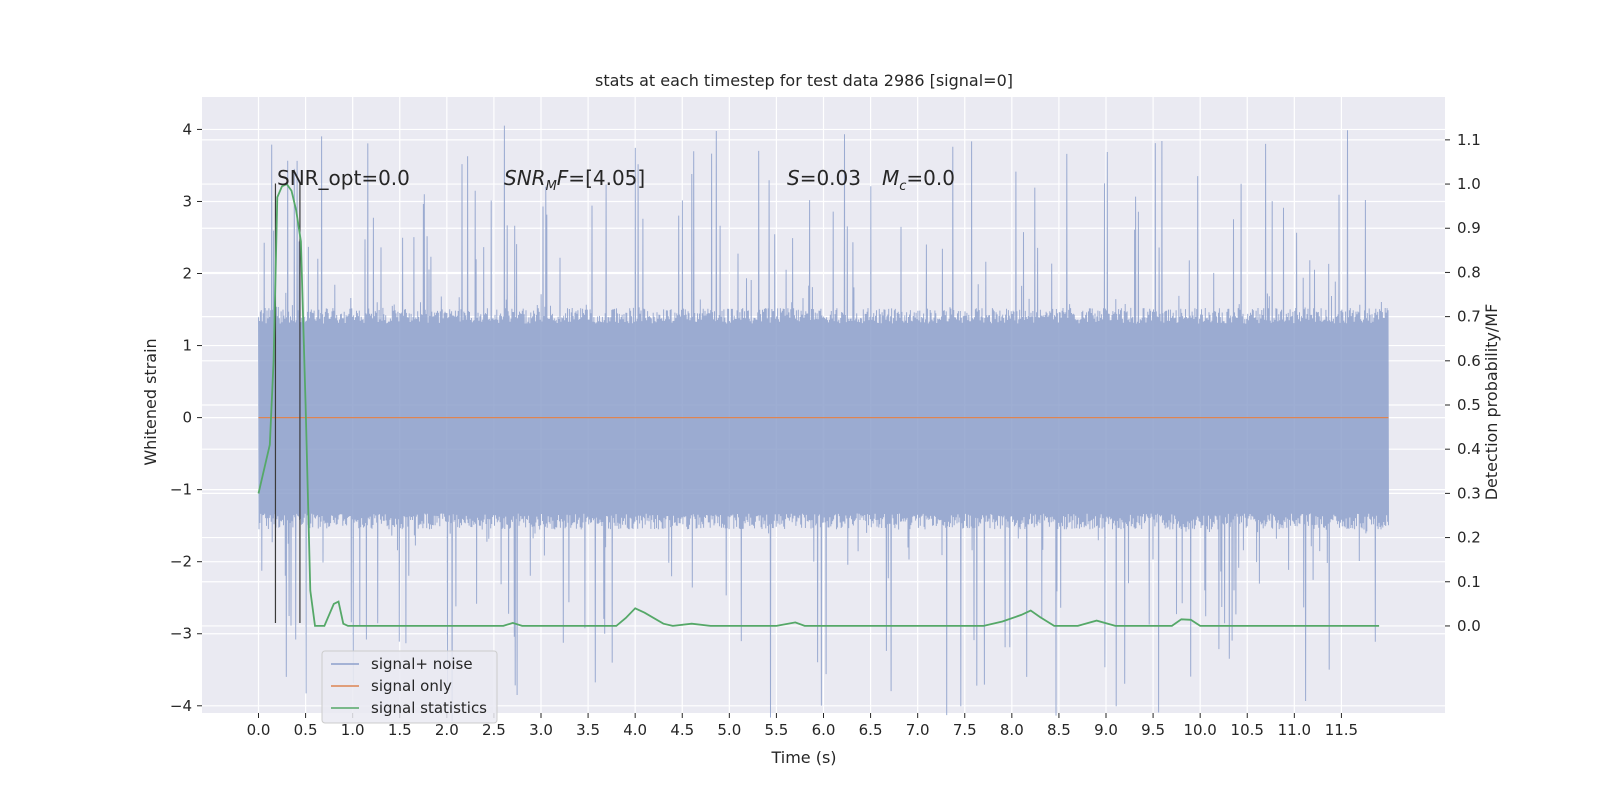 The image size is (1600, 800). I want to click on x-tick-label: 4.5, so click(682, 730).